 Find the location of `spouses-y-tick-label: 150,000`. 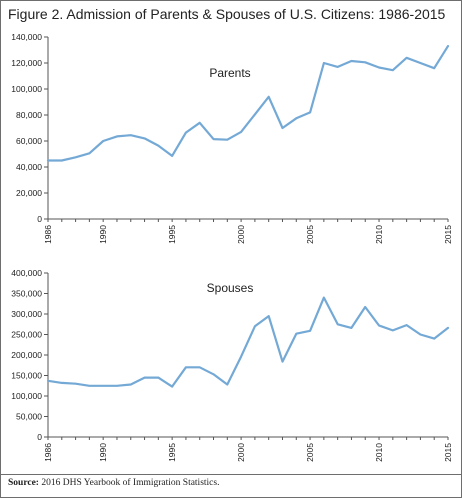

spouses-y-tick-label: 150,000 is located at coordinates (26, 376).